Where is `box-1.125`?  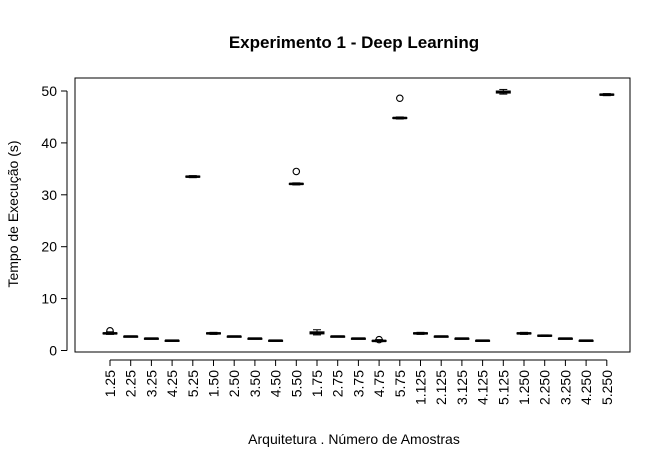
box-1.125 is located at coordinates (420, 333).